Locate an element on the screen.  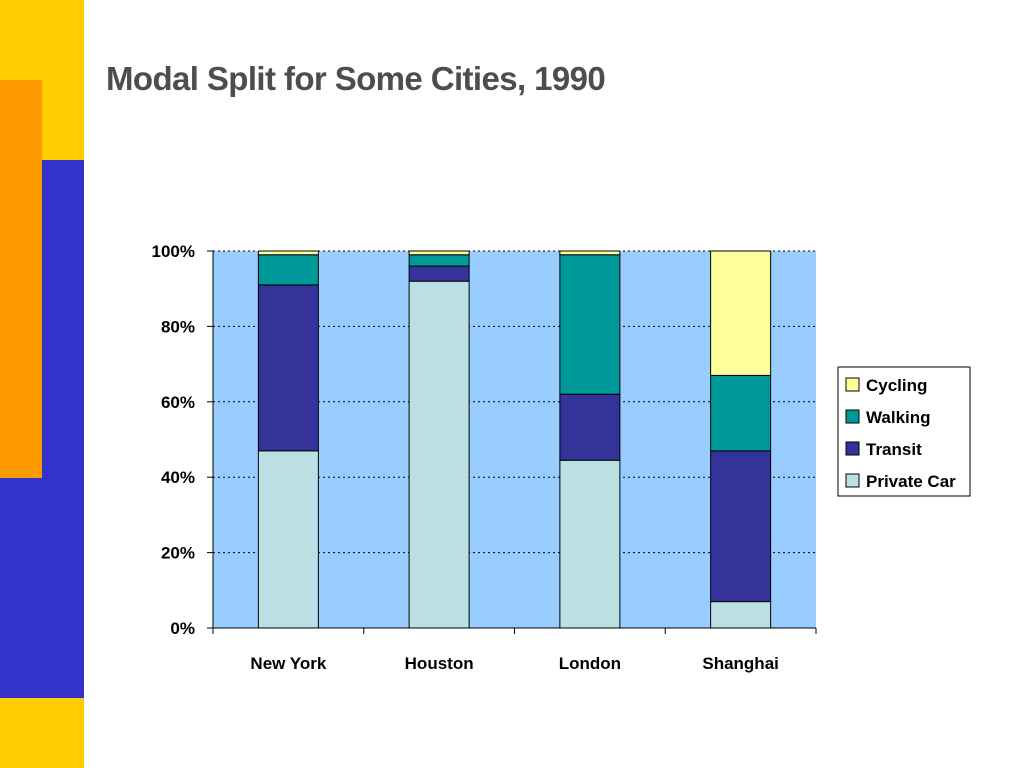
y-tick-label: 40% is located at coordinates (178, 477).